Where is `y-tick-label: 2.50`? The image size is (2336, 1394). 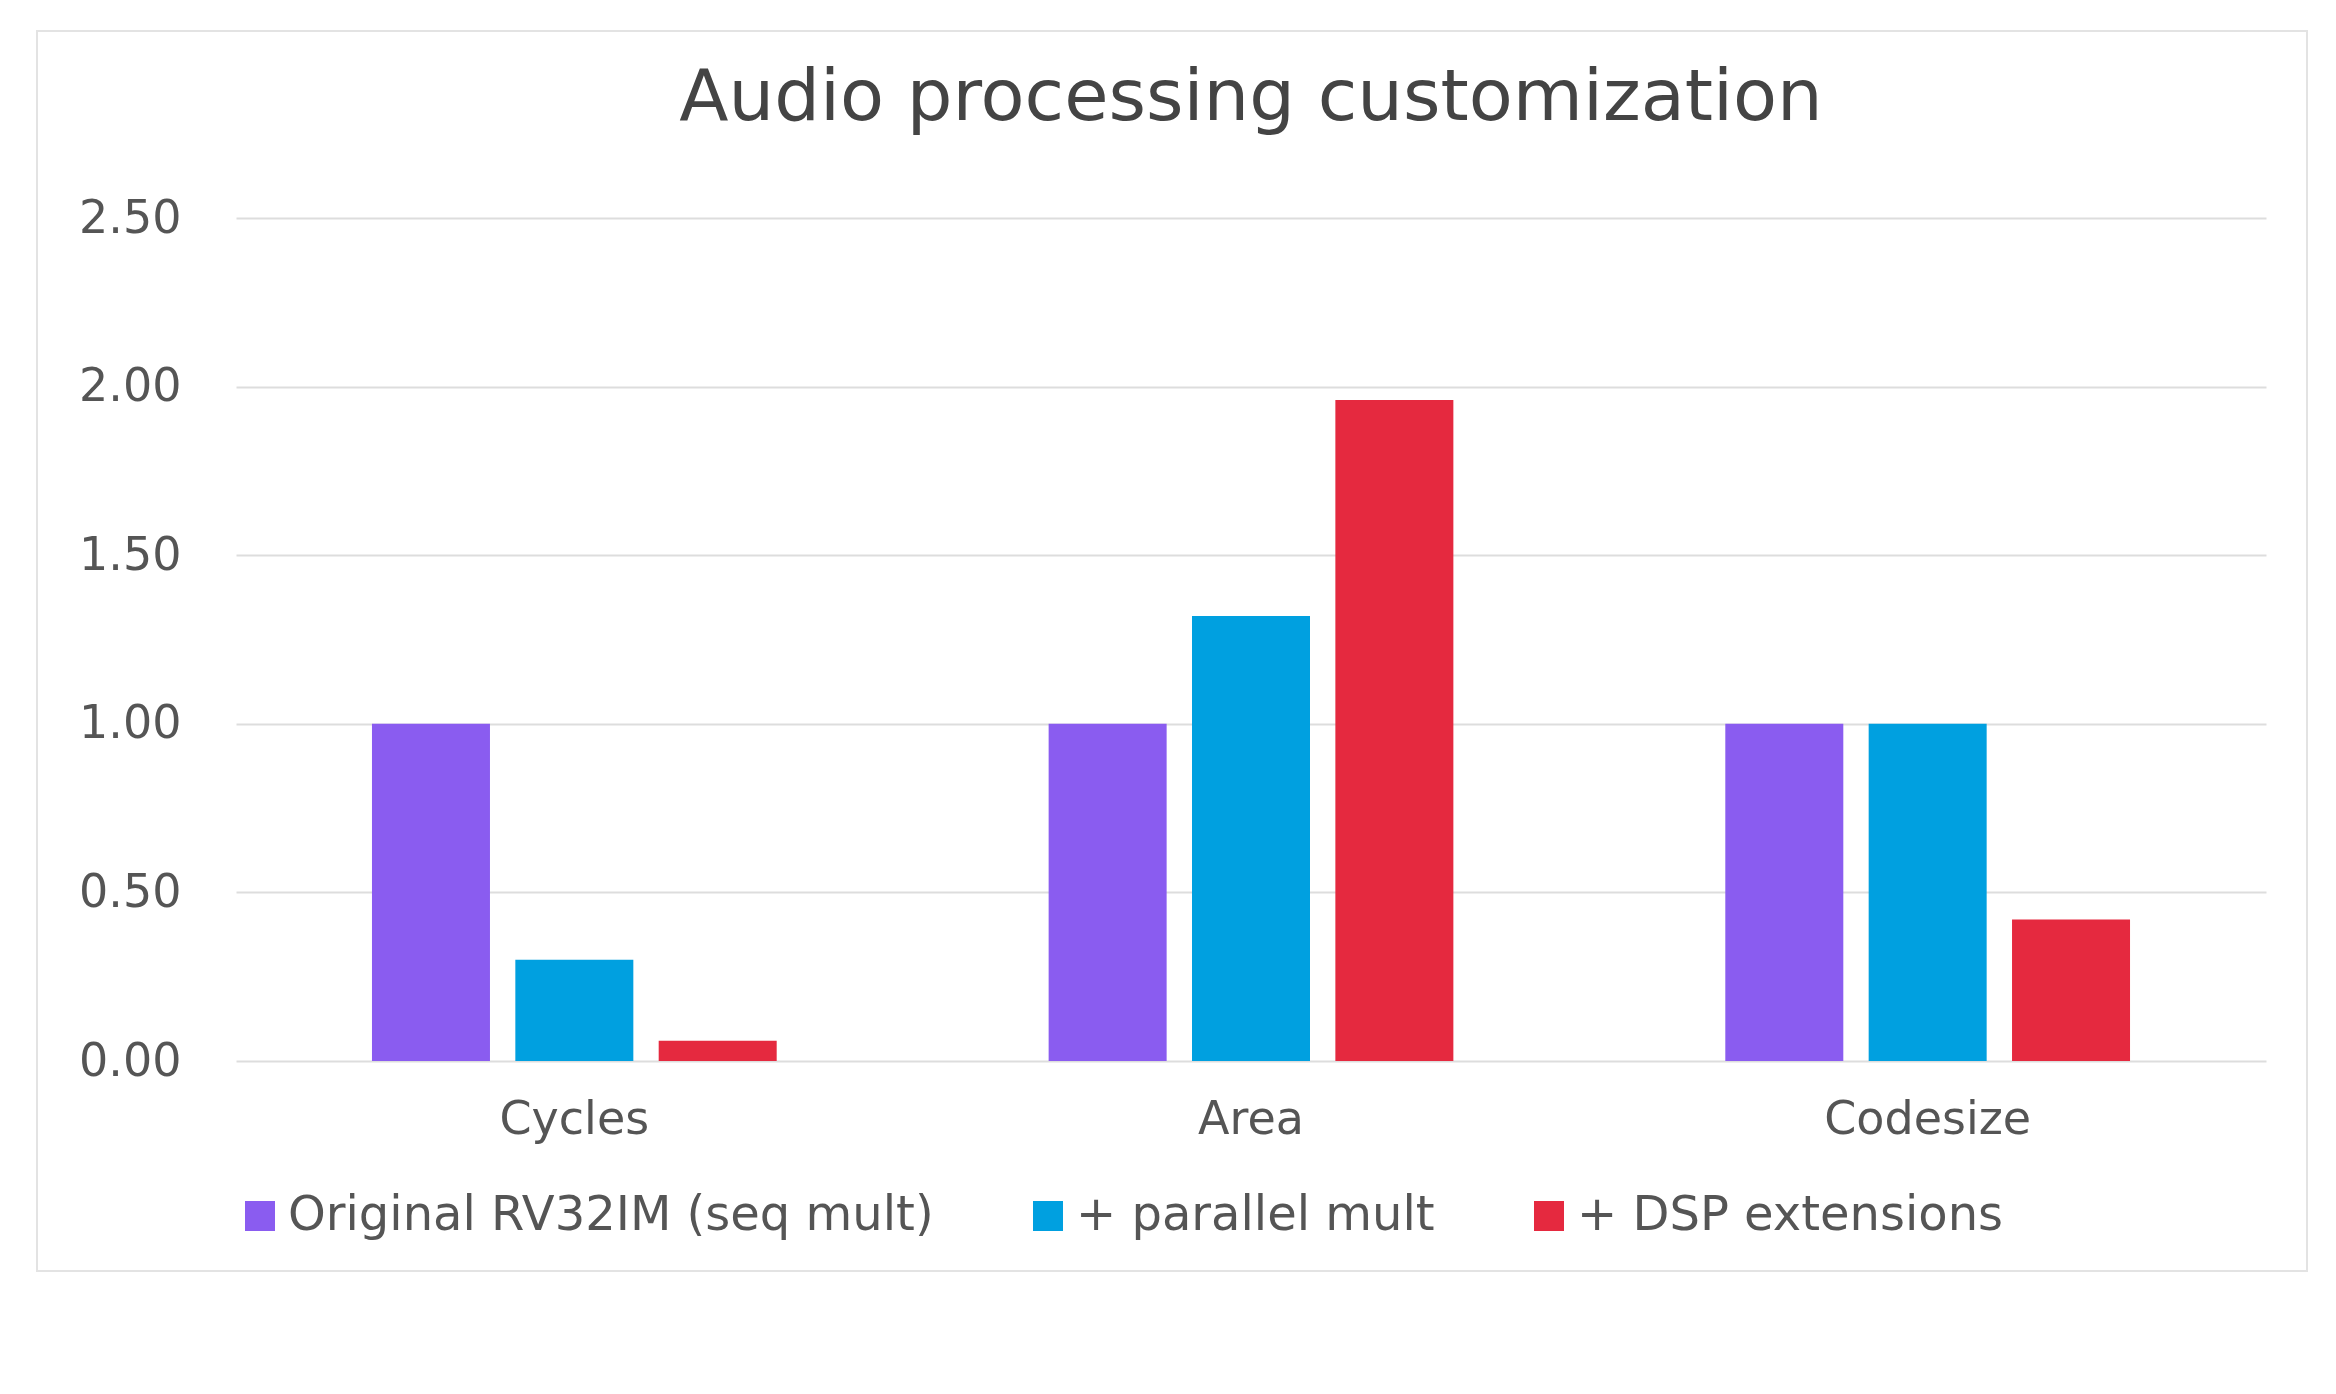
y-tick-label: 2.50 is located at coordinates (130, 216).